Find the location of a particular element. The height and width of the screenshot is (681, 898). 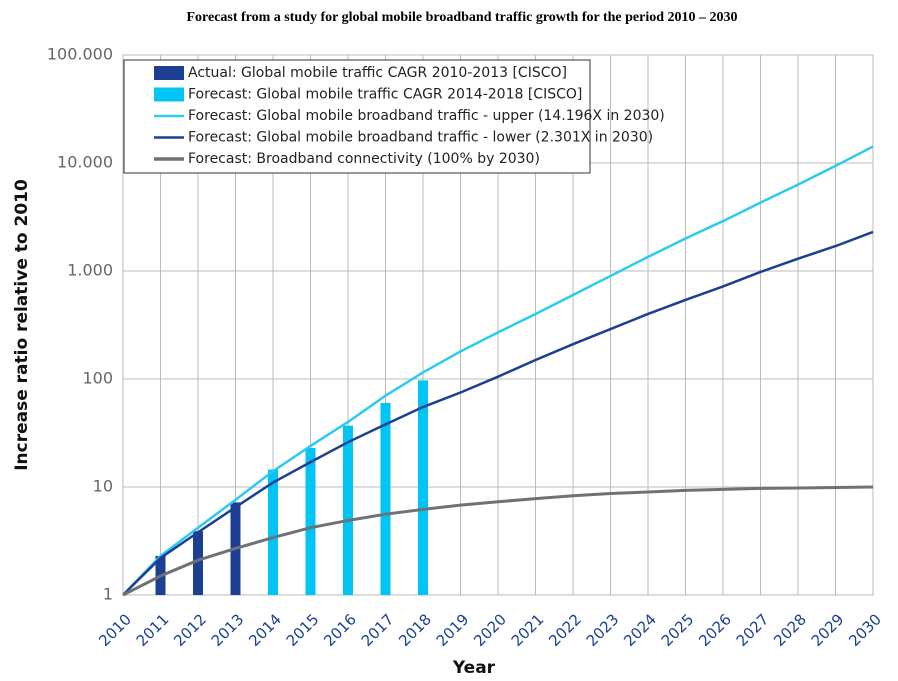

legend-box is located at coordinates (357, 116).